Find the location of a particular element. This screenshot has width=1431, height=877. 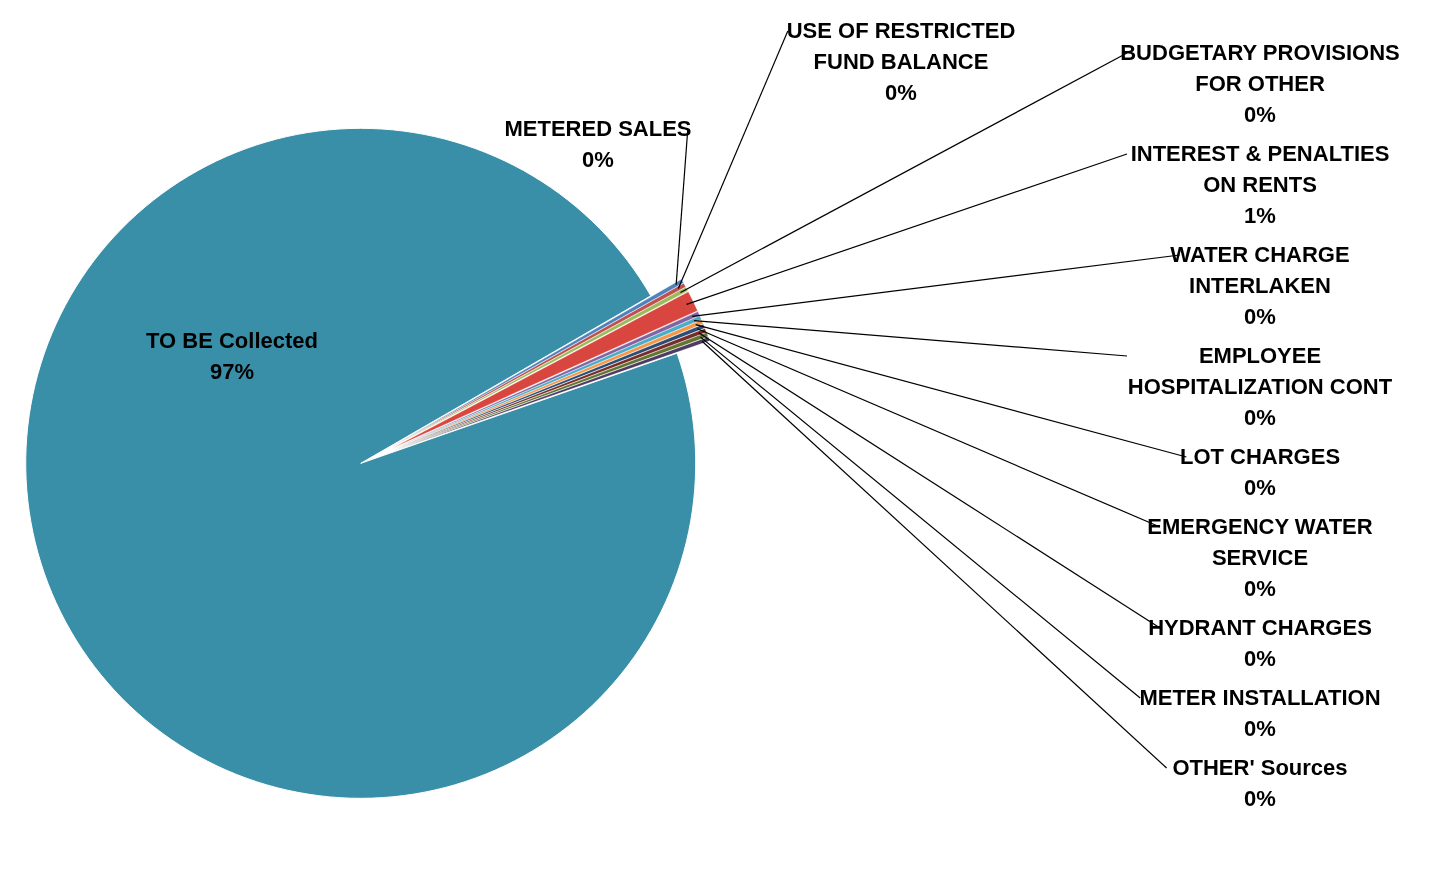

slice-label: METER INSTALLATION is located at coordinates (1260, 697).